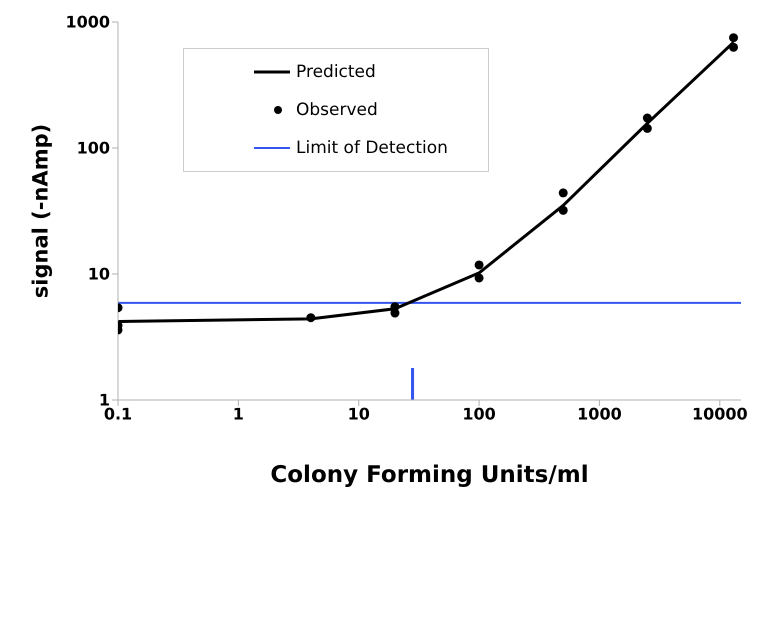 This screenshot has width=759, height=629. Describe the element at coordinates (118, 414) in the screenshot. I see `x-tick-label: 0.1` at that location.